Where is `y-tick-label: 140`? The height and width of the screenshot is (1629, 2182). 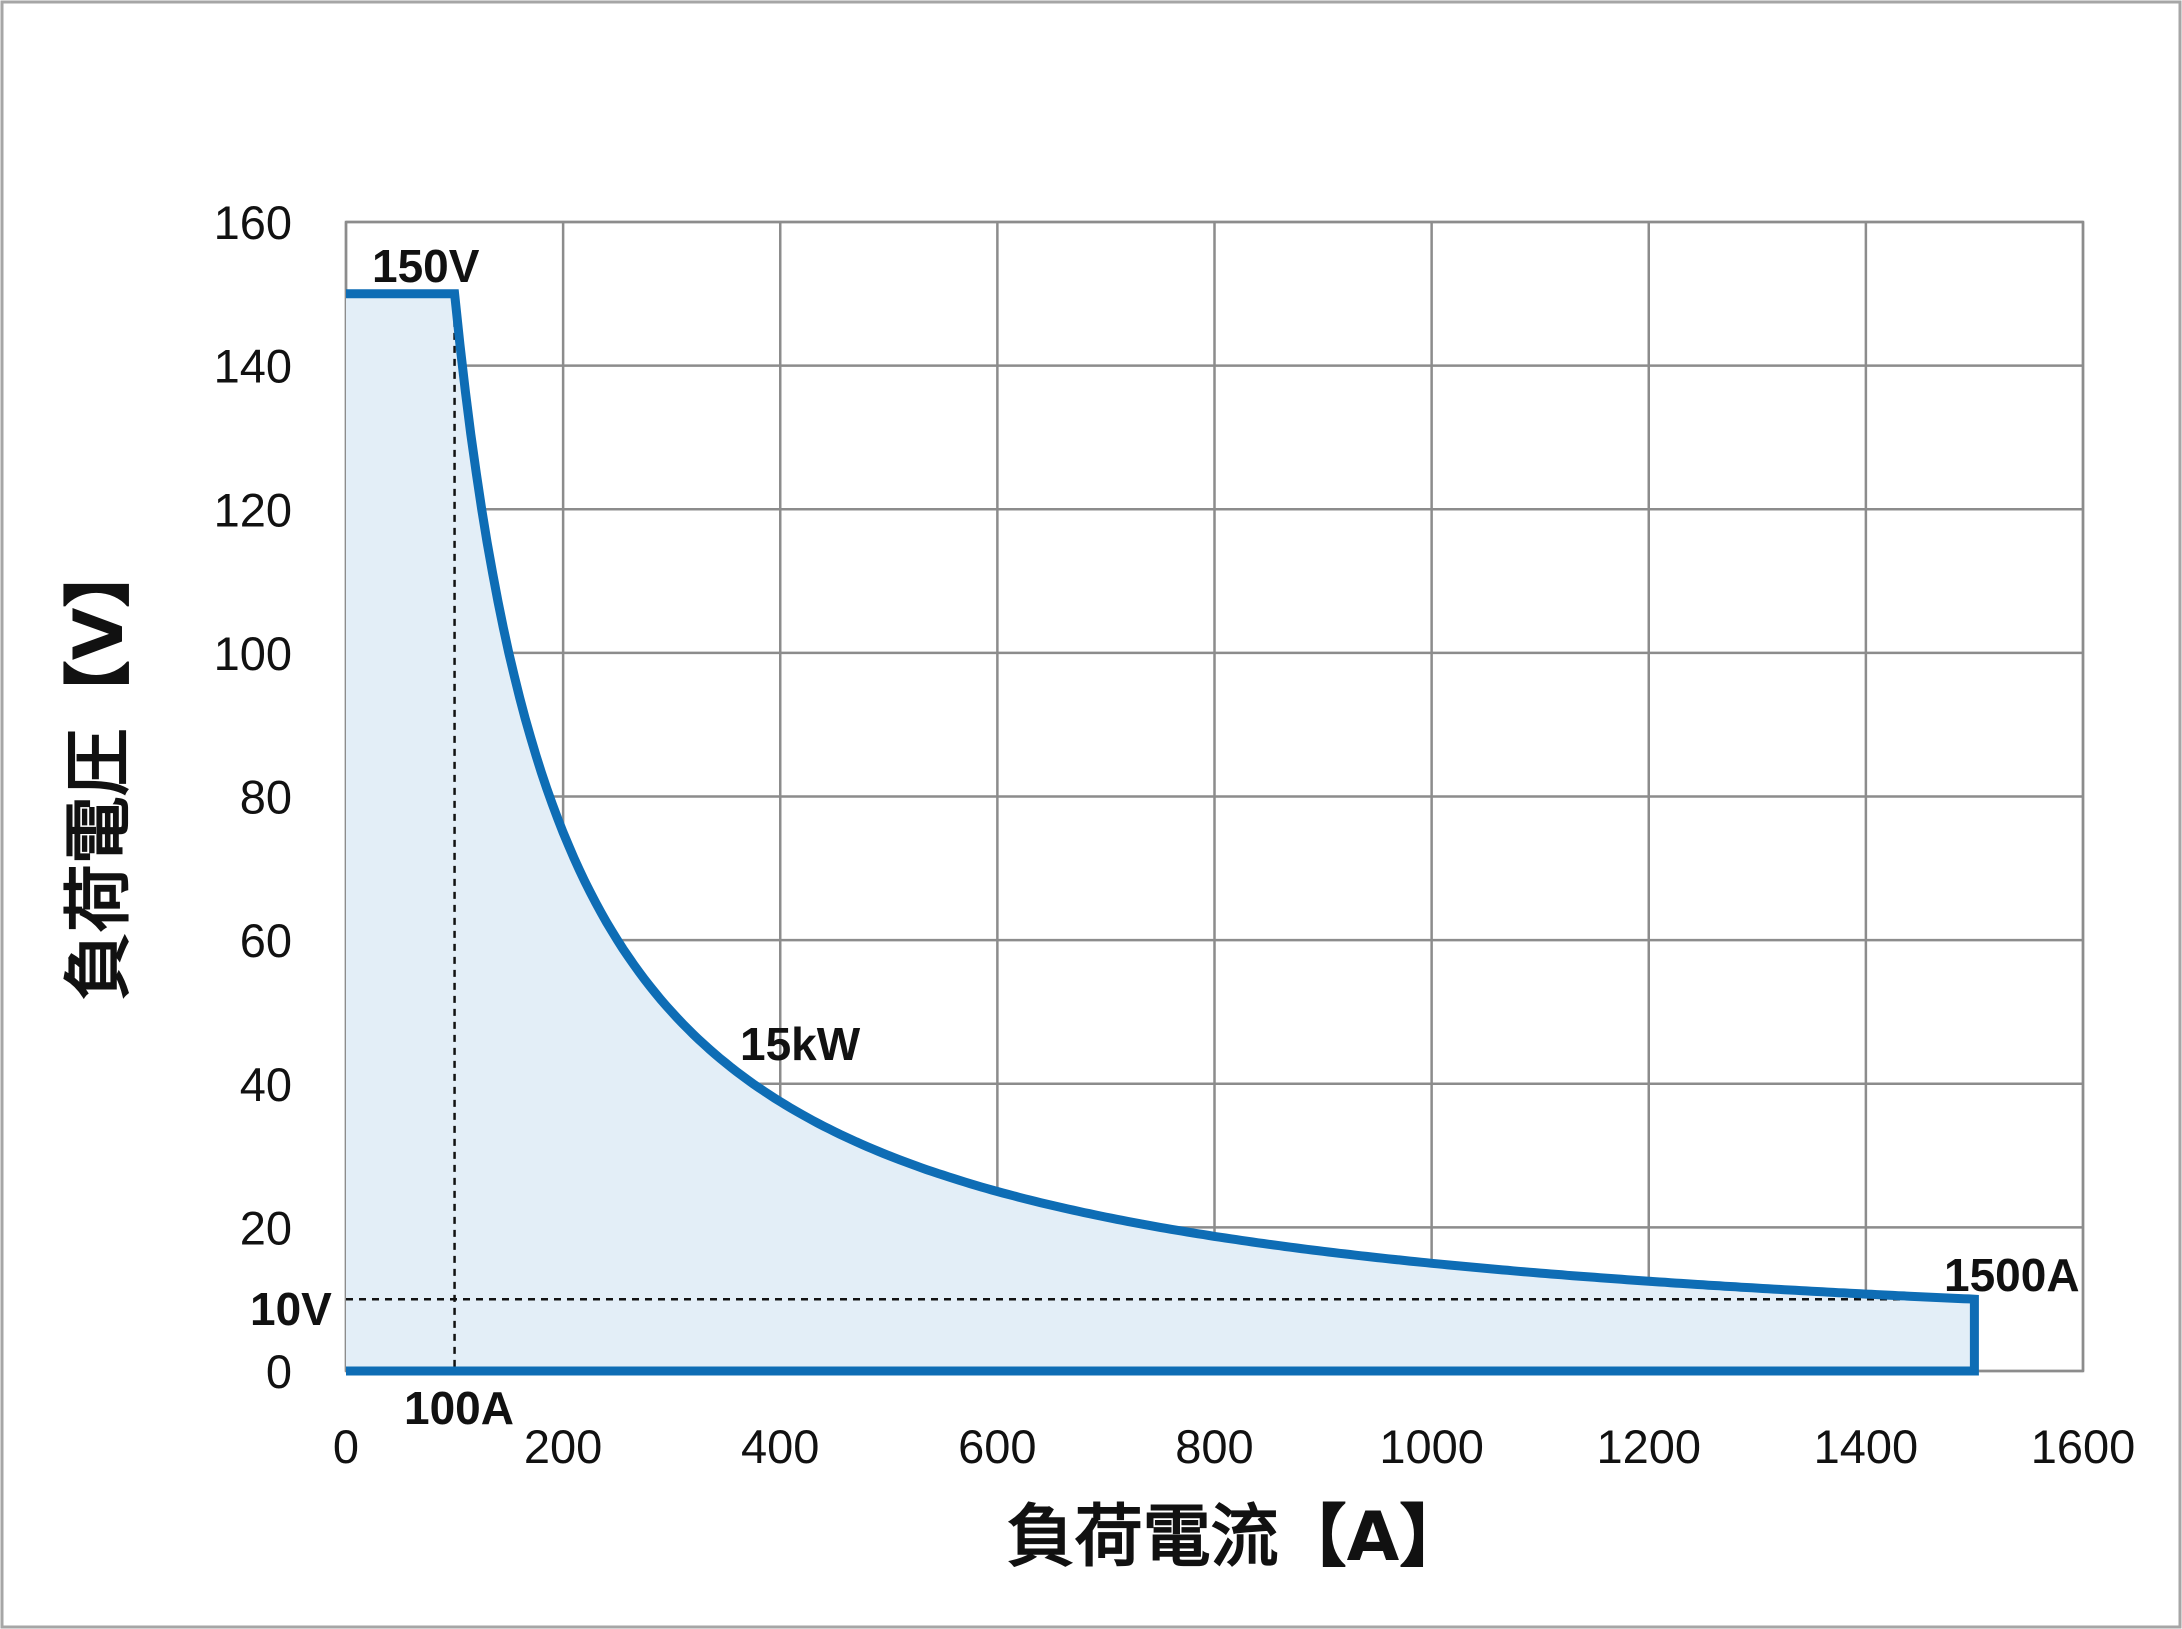 y-tick-label: 140 is located at coordinates (253, 366).